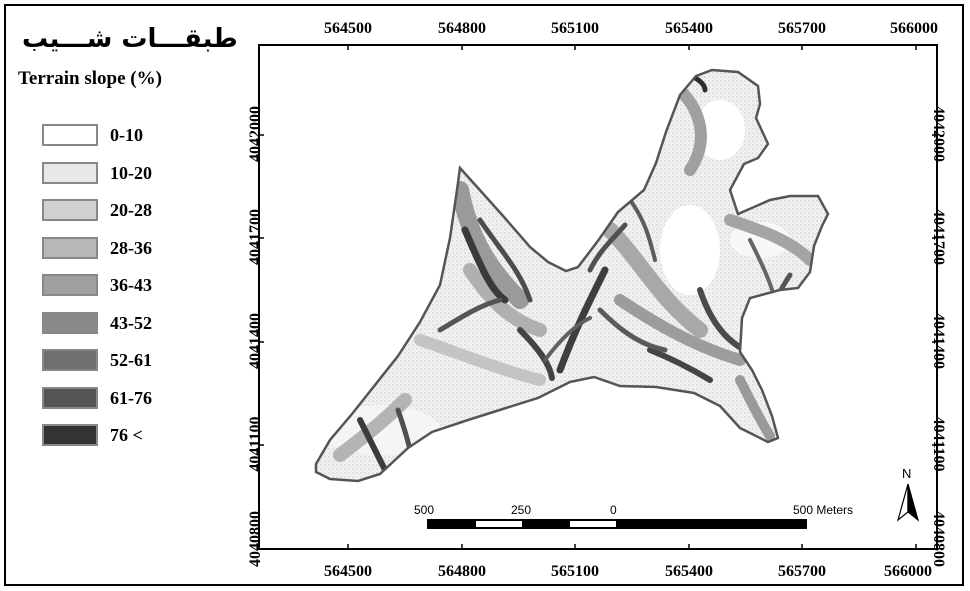 The height and width of the screenshot is (591, 970). I want to click on north-label: N, so click(907, 473).